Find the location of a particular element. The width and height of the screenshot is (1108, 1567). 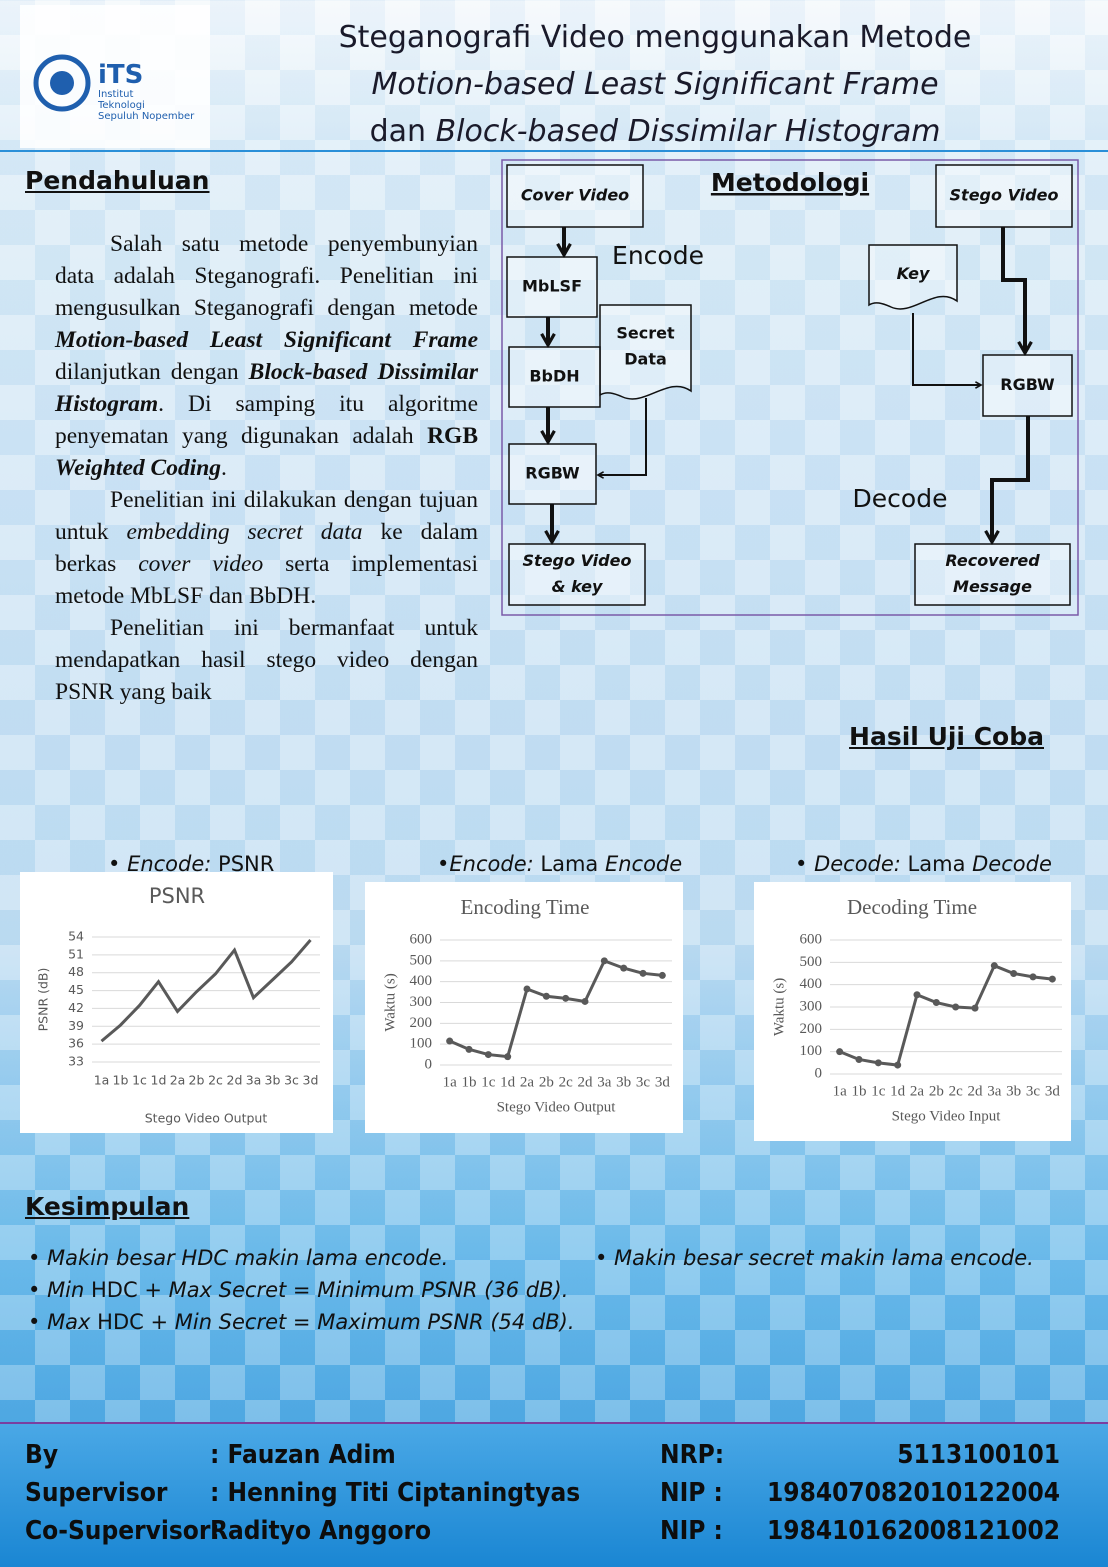

text-run: Max is located at coordinates (69, 1322).